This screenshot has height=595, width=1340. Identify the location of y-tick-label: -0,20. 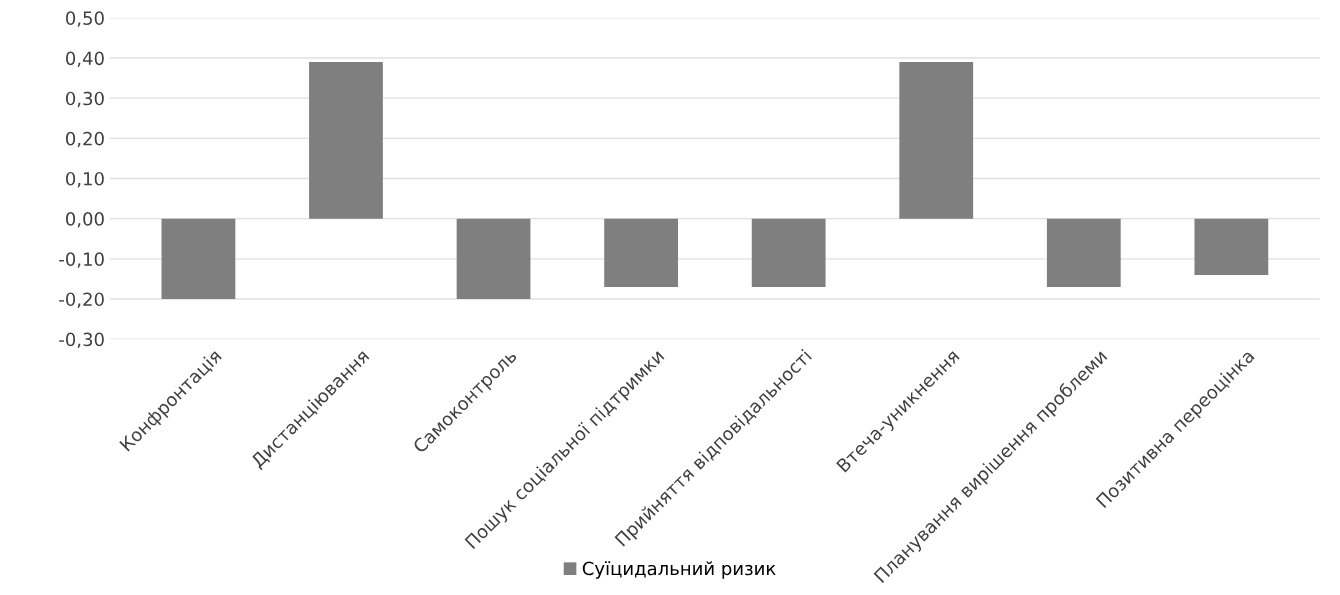
(81, 300).